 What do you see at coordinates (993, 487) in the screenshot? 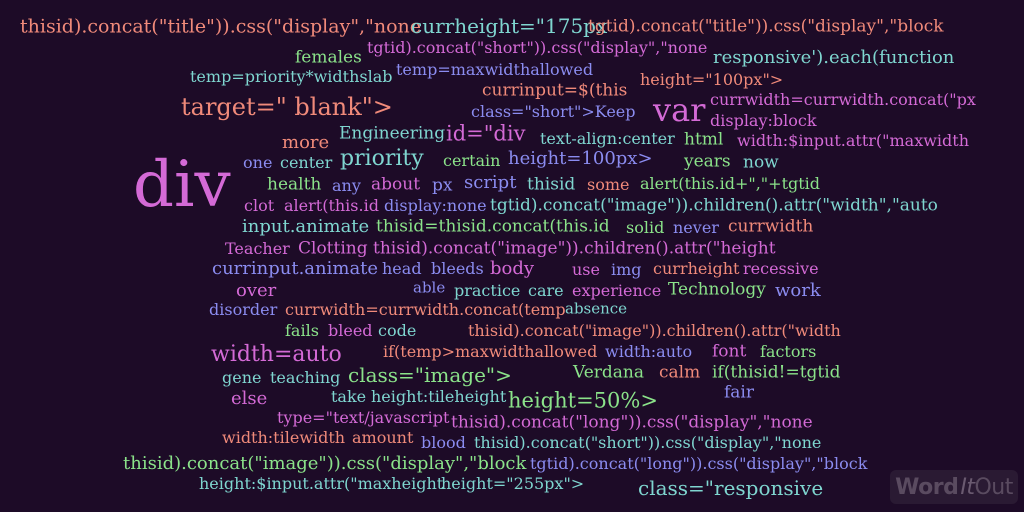
I see `logo-out: Out` at bounding box center [993, 487].